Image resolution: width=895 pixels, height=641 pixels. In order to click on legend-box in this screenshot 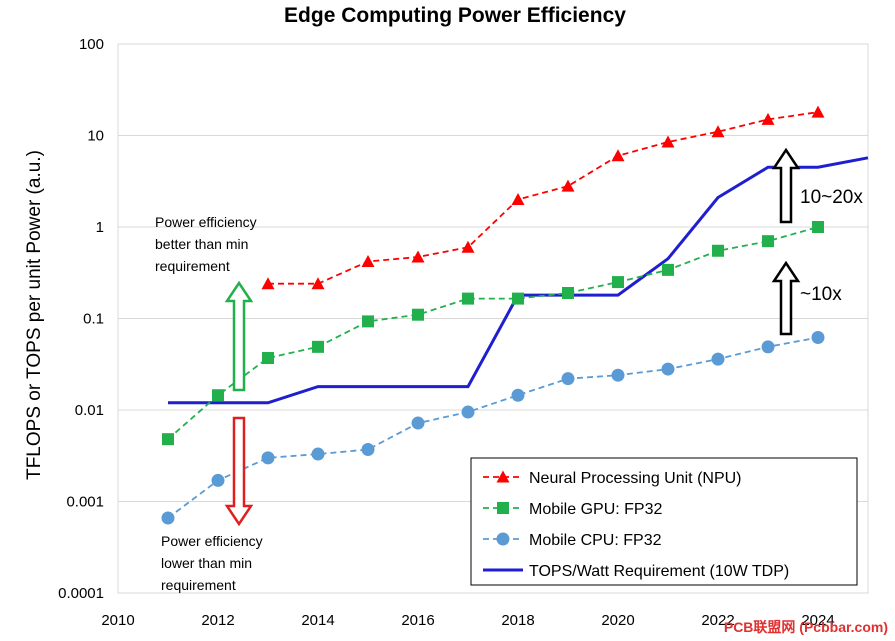, I will do `click(664, 521)`.